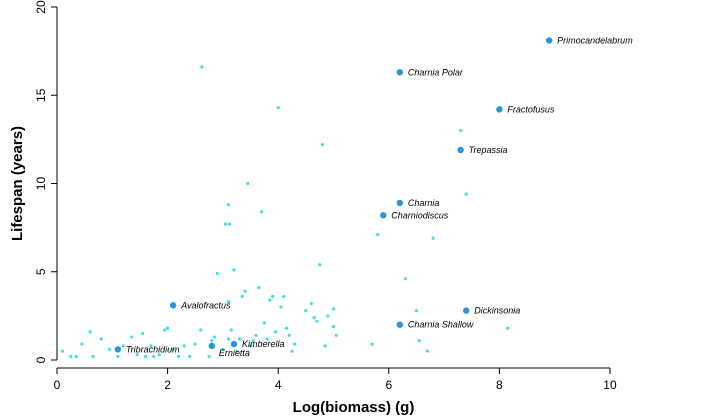 This screenshot has width=707, height=419. I want to click on point-label: Charnia Shallow, so click(441, 325).